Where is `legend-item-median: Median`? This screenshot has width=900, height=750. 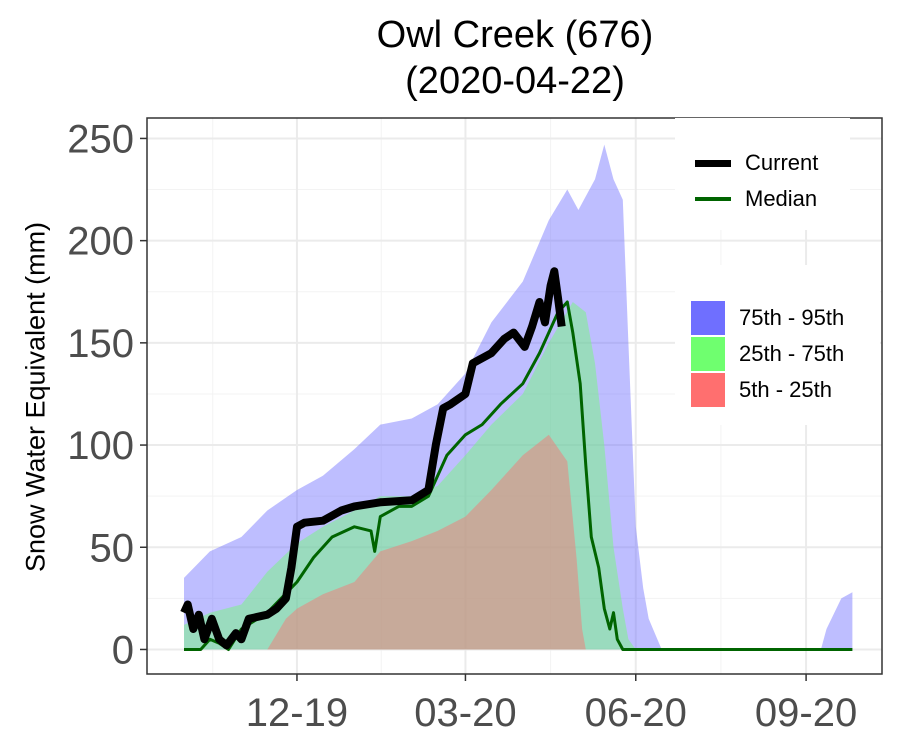 legend-item-median: Median is located at coordinates (756, 199).